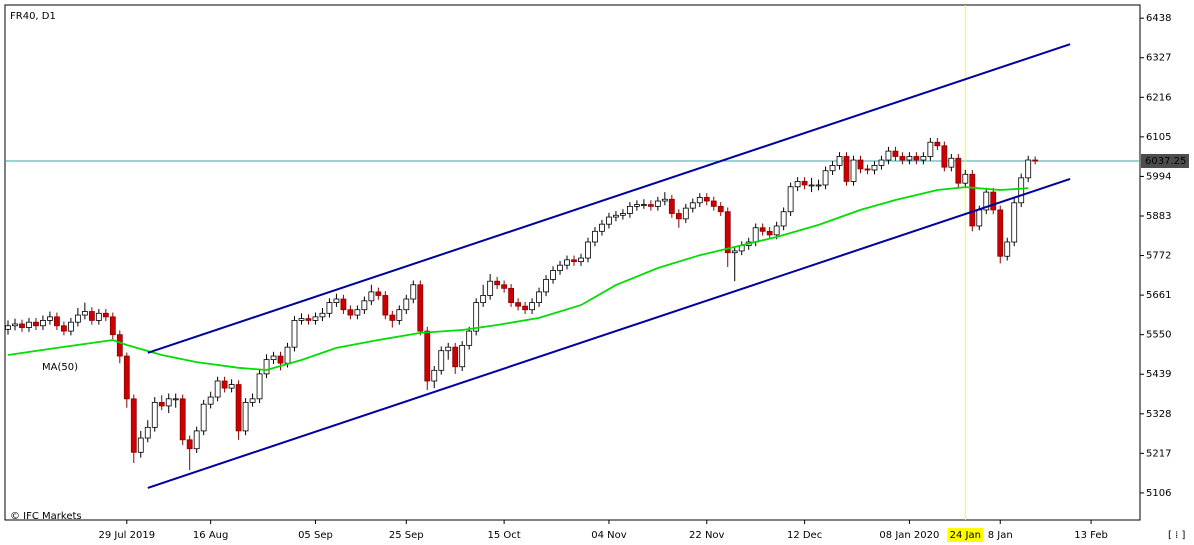 The image size is (1194, 545). I want to click on x-tick-label: 12 Dec, so click(804, 535).